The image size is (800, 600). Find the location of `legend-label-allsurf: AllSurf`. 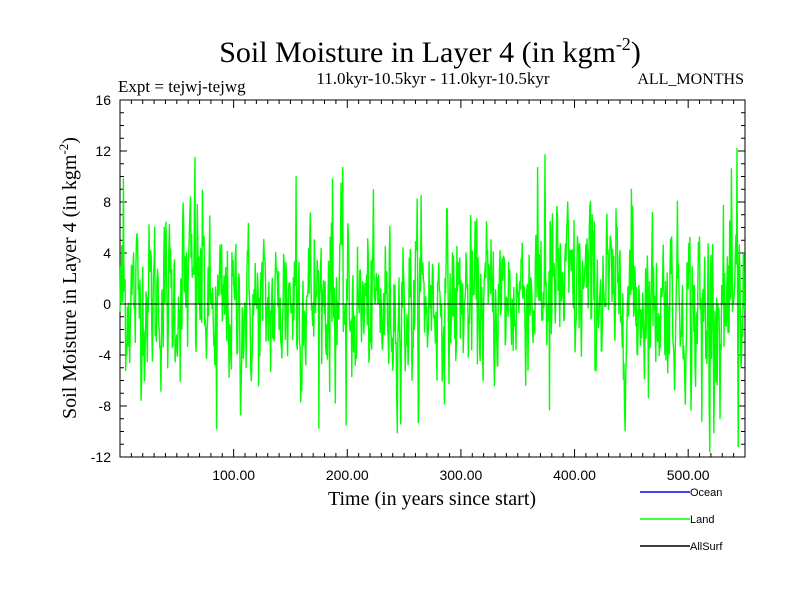

legend-label-allsurf: AllSurf is located at coordinates (706, 547).